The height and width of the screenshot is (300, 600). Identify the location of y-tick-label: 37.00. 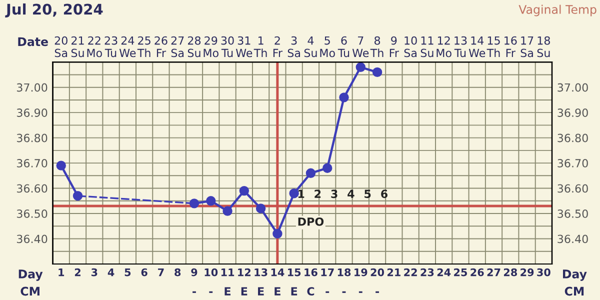
(32, 87).